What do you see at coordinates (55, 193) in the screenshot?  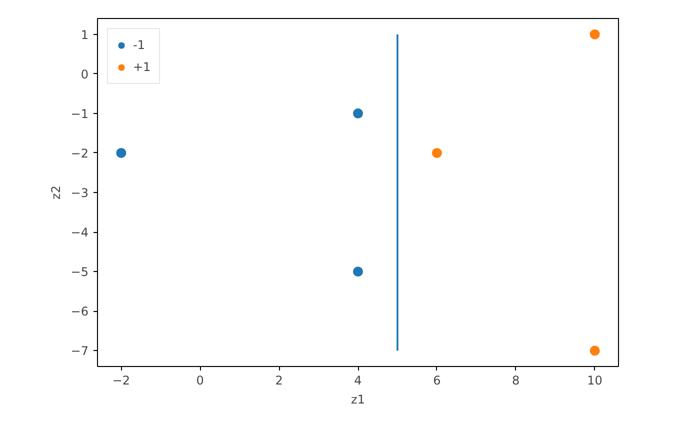 I see `y-axis-title: z2` at bounding box center [55, 193].